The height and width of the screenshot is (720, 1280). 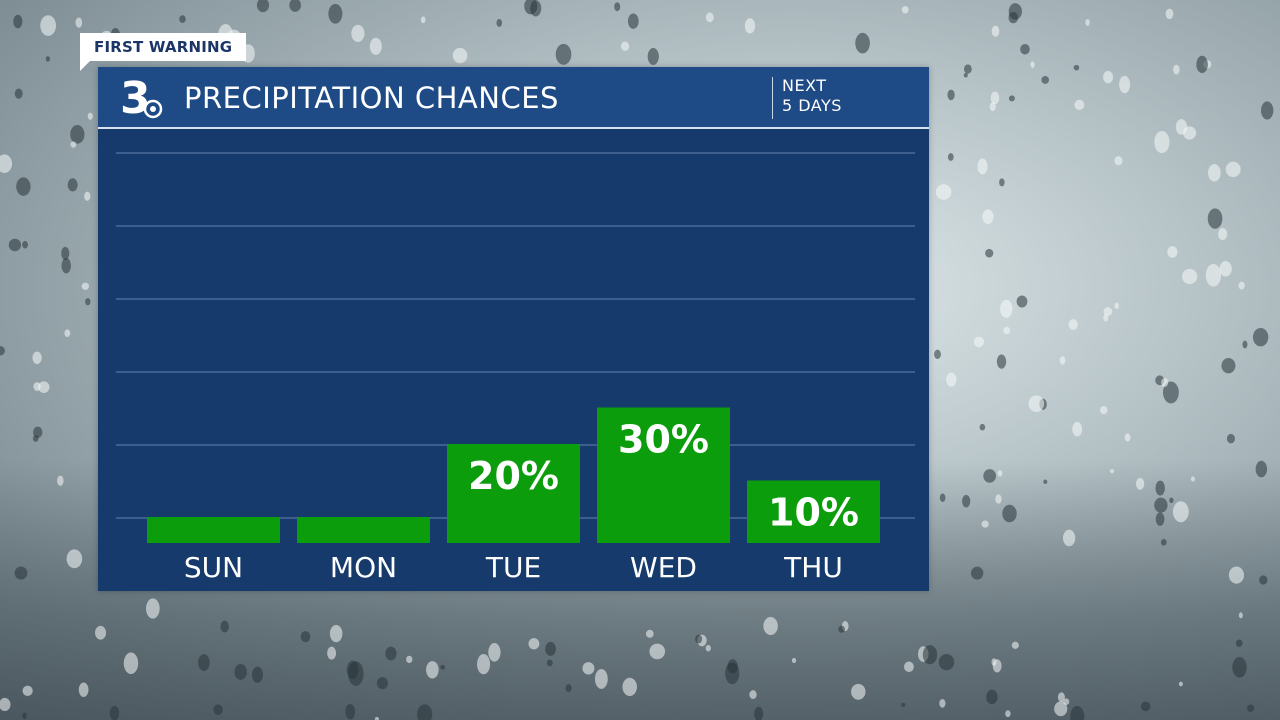 I want to click on value-label-thu: 10%, so click(x=813, y=513).